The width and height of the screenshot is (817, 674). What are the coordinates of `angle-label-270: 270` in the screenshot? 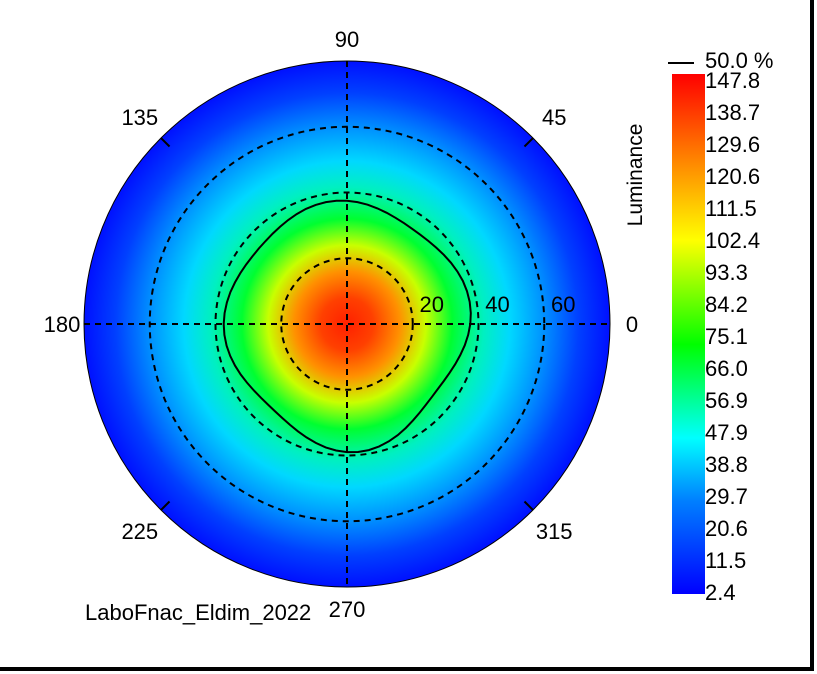 It's located at (347, 609).